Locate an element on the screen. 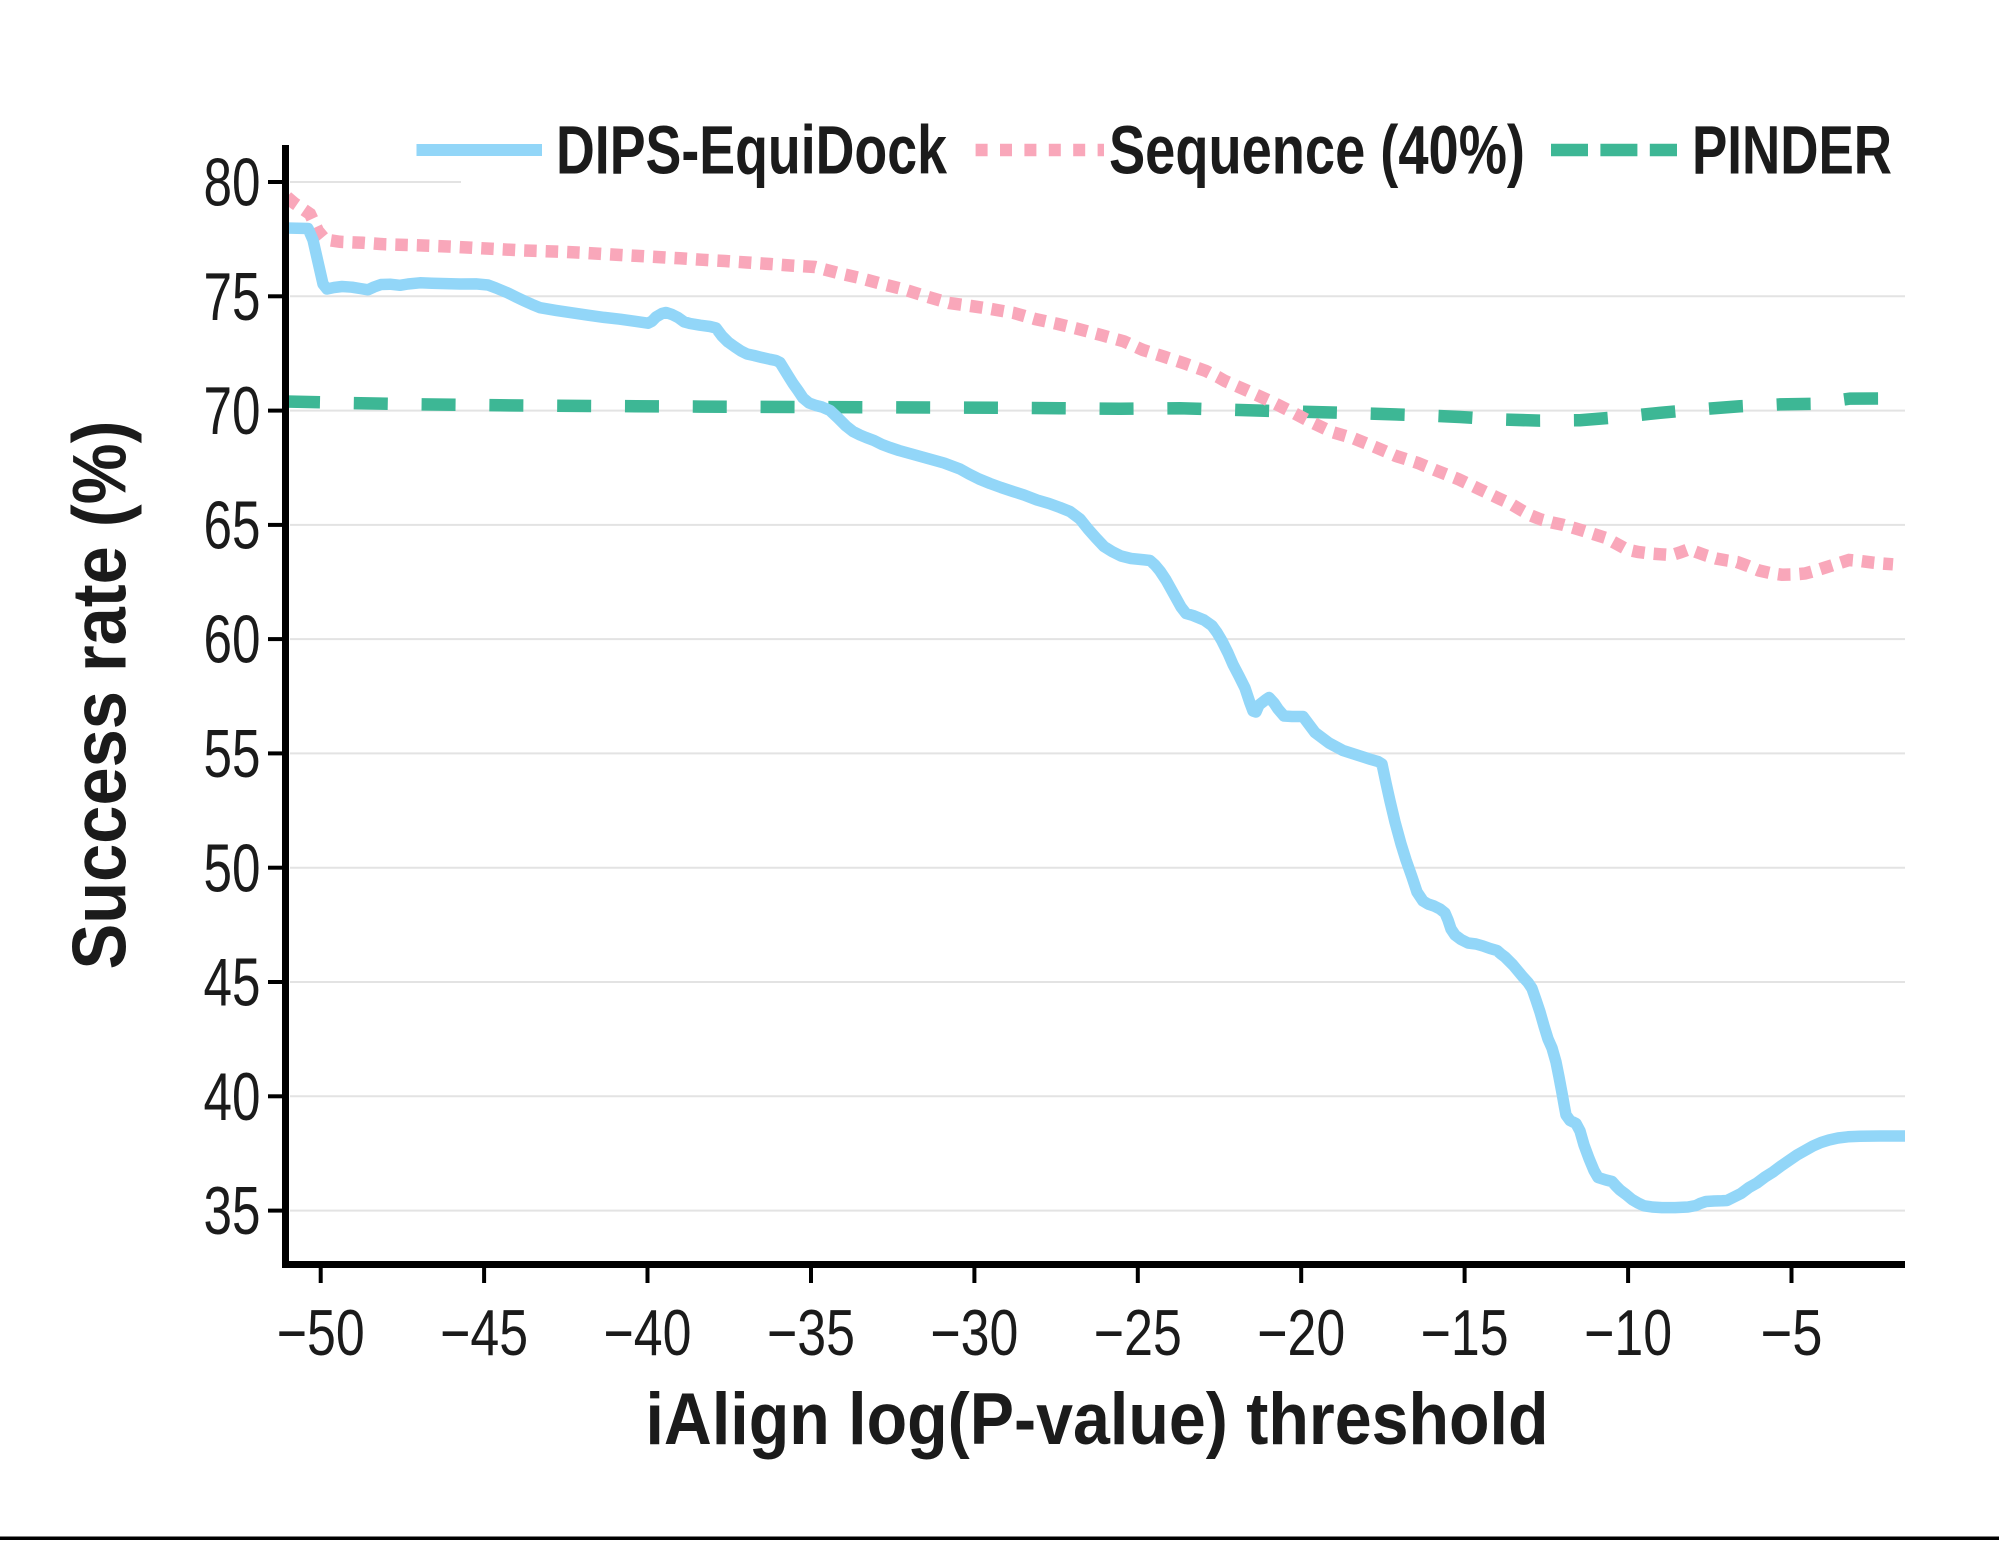  svg-text: −20 is located at coordinates (1301, 1333).